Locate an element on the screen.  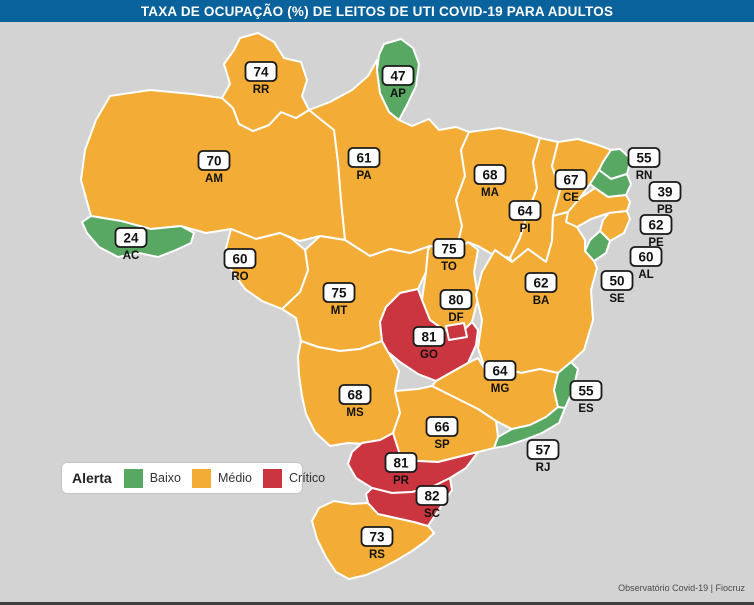
state-value-mt: 75 is located at coordinates (339, 293).